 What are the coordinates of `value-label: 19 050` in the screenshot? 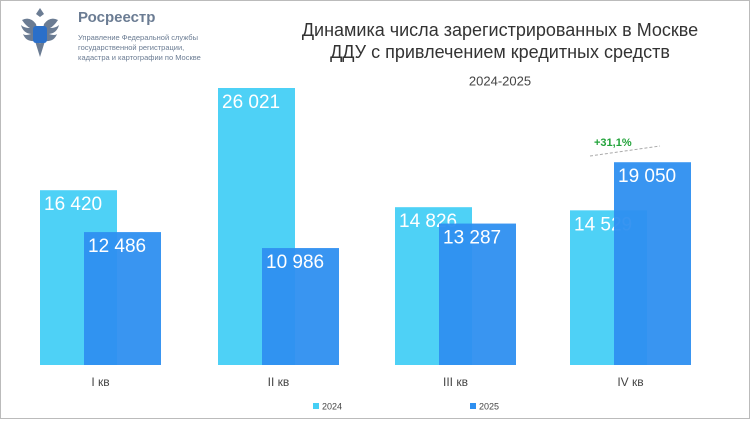 It's located at (647, 176).